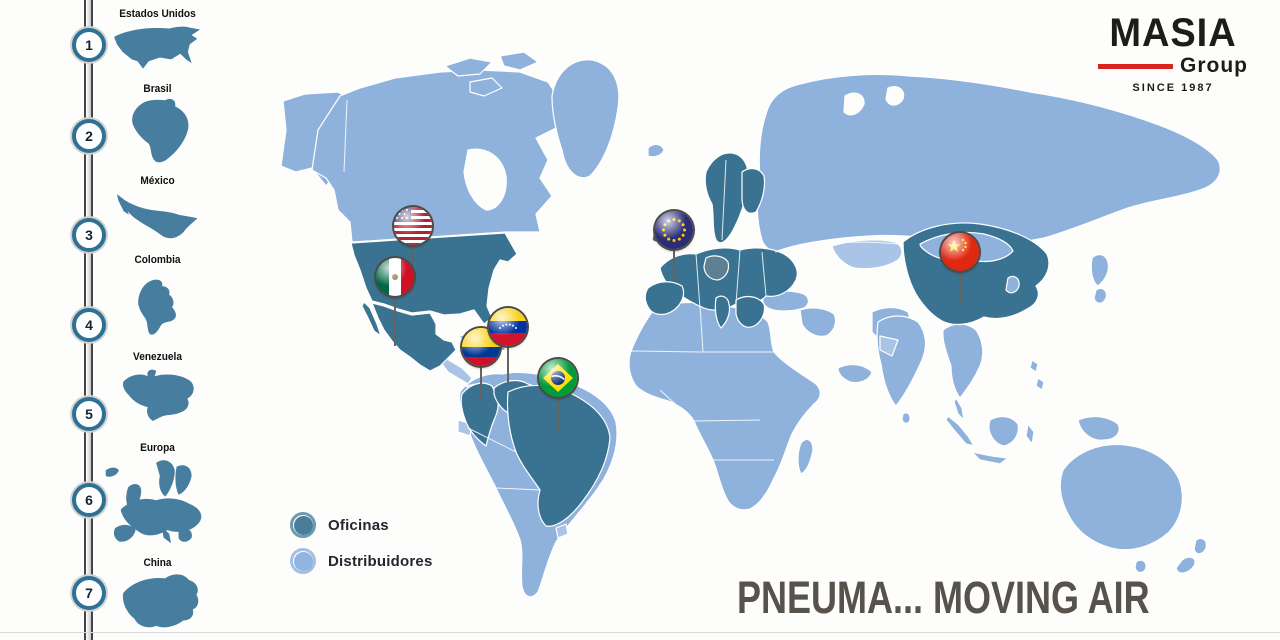 The image size is (1280, 640). I want to click on country-label: México, so click(157, 181).